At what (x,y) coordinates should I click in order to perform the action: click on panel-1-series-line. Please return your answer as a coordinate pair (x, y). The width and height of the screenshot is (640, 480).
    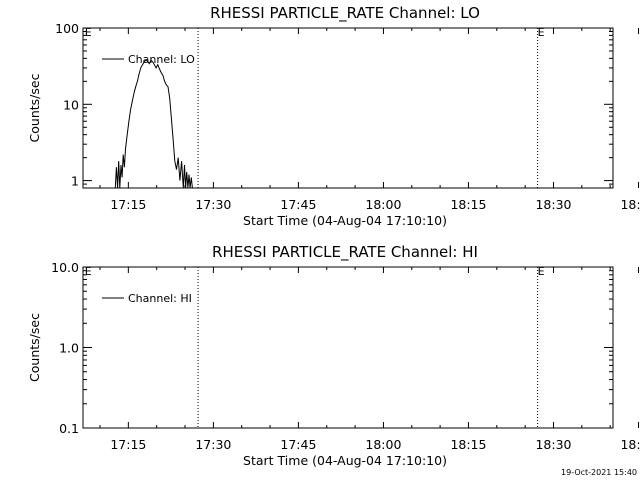
    Looking at the image, I should click on (154, 124).